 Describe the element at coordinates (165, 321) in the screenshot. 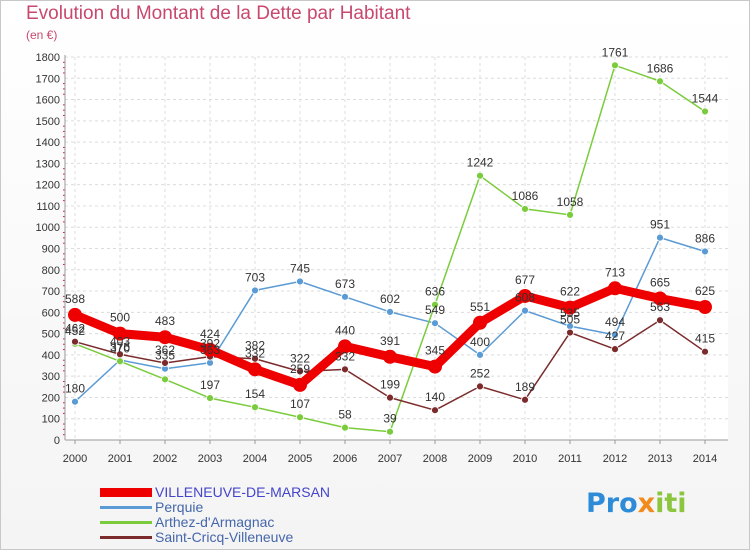

I see `data-label: 483` at that location.